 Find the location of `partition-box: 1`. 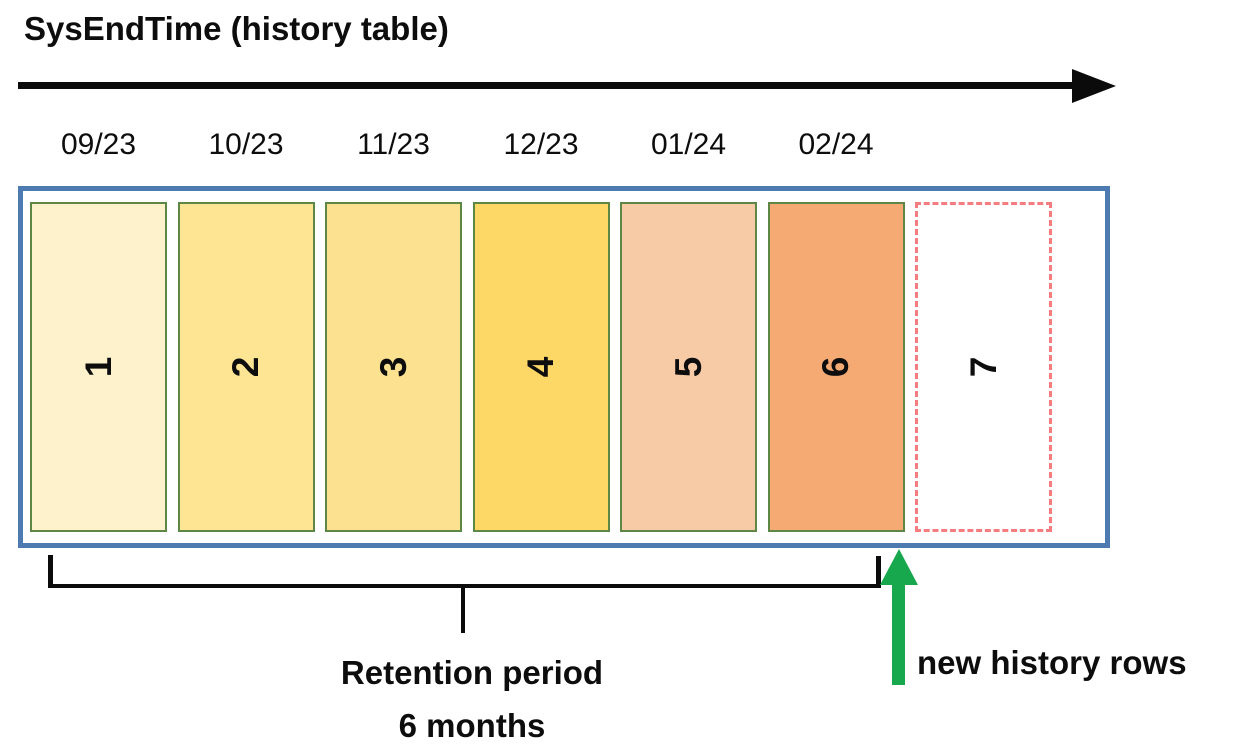

partition-box: 1 is located at coordinates (98, 367).